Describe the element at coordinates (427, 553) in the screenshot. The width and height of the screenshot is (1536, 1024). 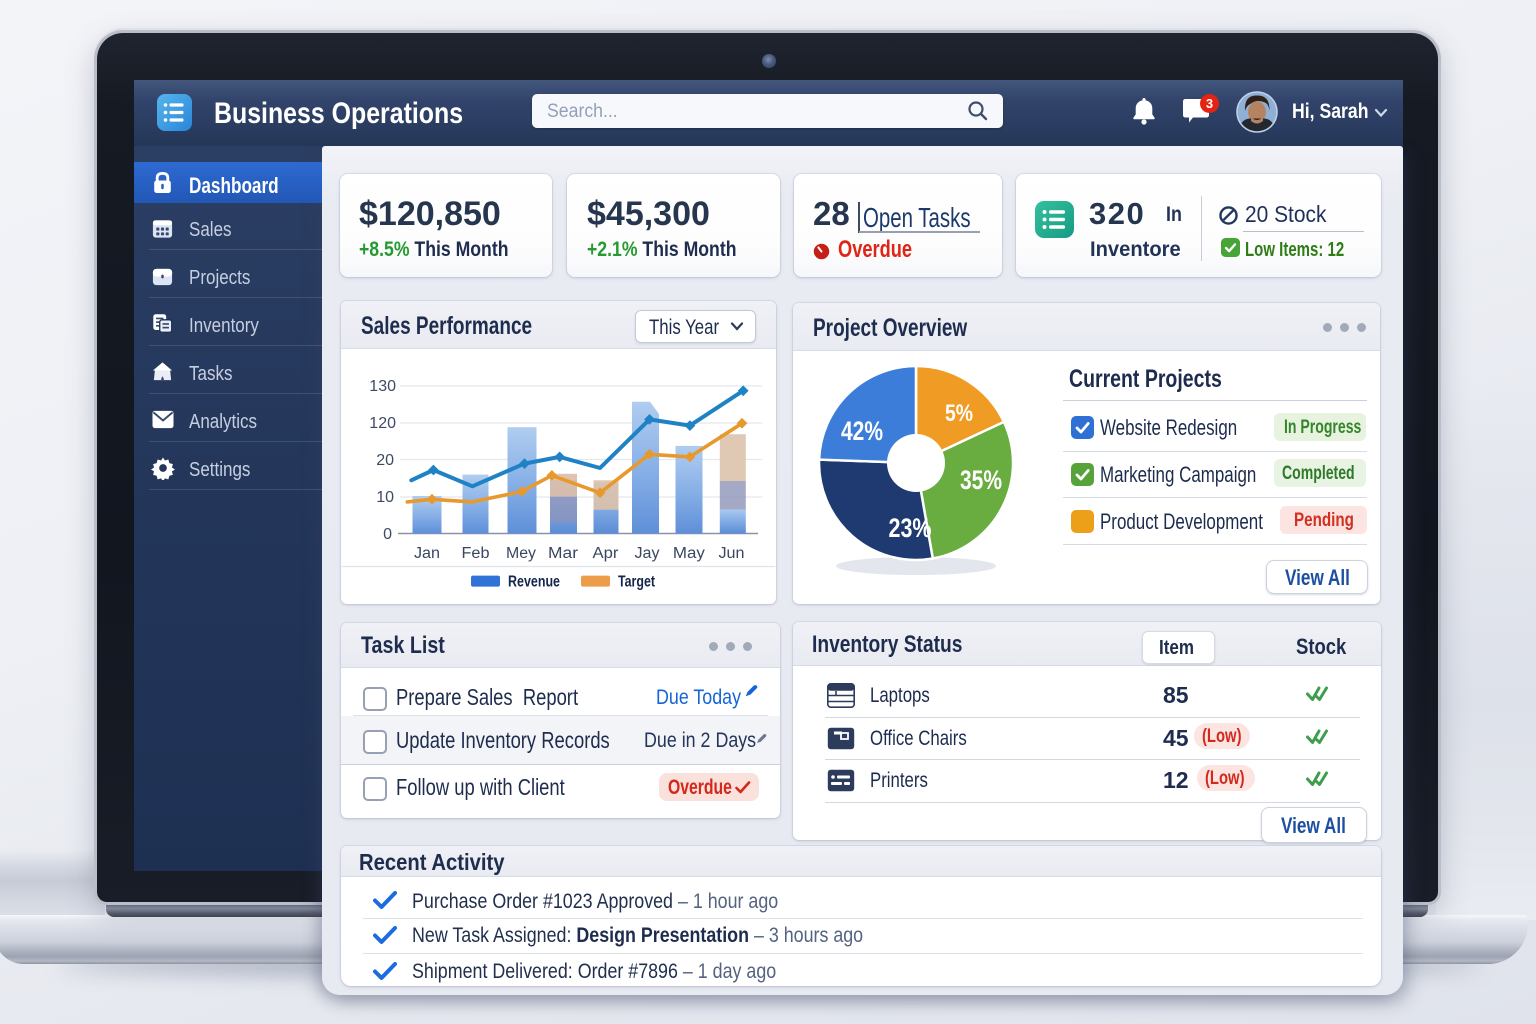
I see `svg-text: Jan` at that location.